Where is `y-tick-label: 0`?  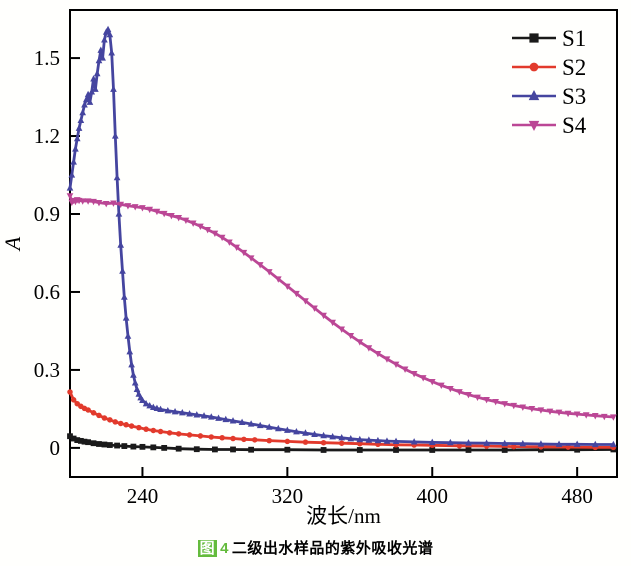
y-tick-label: 0 is located at coordinates (55, 448).